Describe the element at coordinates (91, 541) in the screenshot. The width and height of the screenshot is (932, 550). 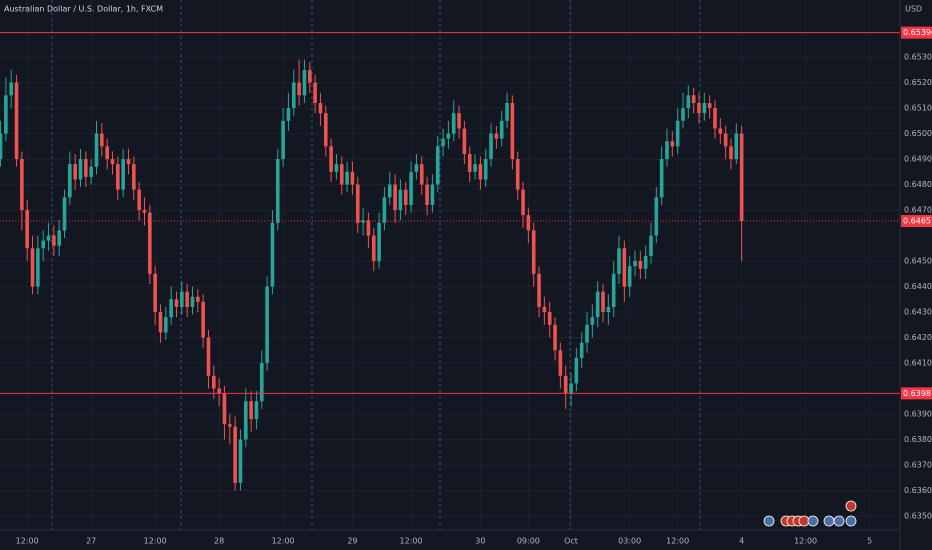
I see `x-tick-label: 27` at that location.